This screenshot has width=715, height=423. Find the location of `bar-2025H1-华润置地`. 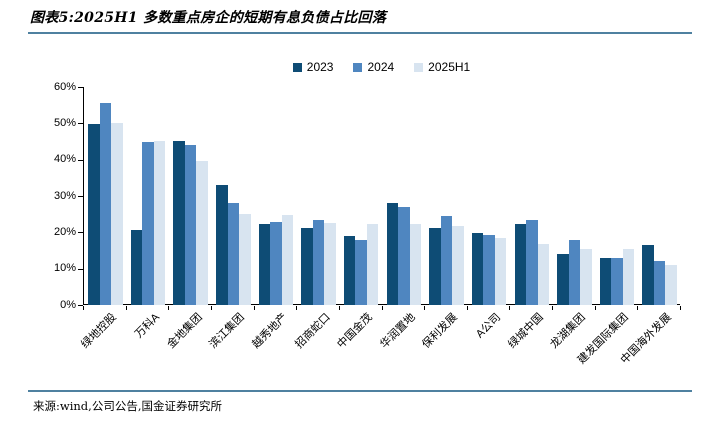

bar-2025H1-华润置地 is located at coordinates (415, 264).